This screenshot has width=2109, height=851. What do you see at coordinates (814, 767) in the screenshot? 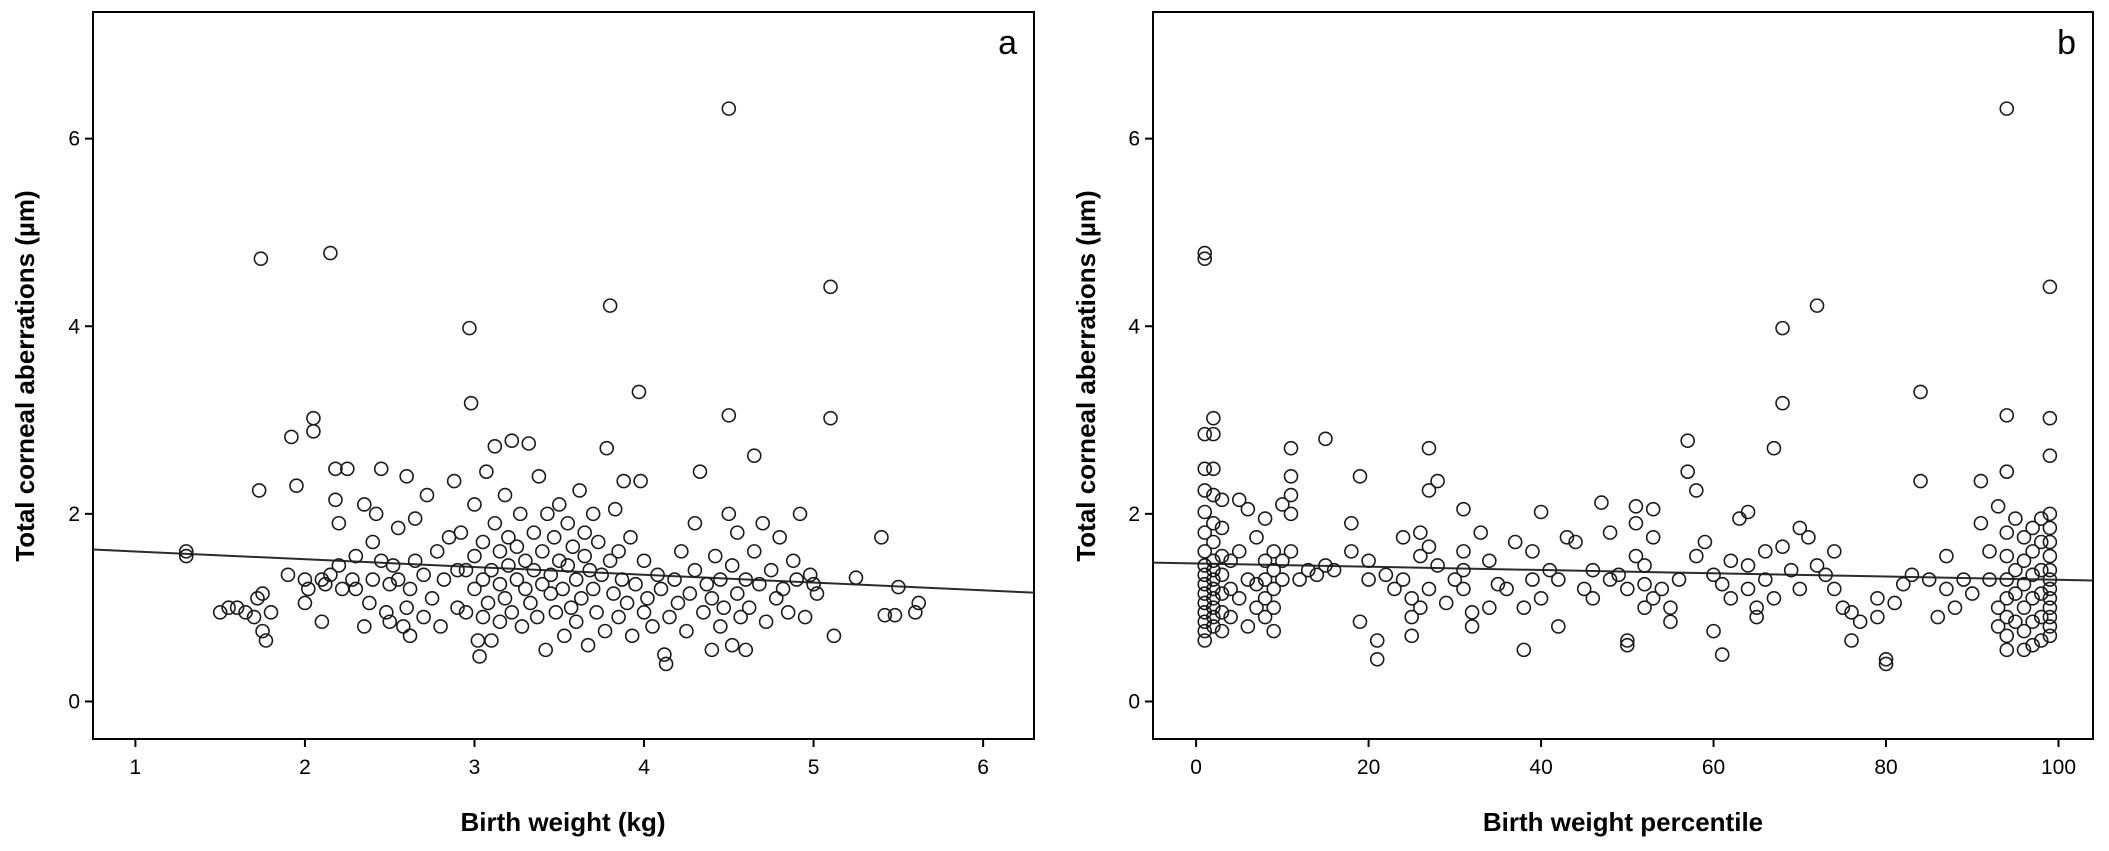
I see `x-tick-label: 5` at bounding box center [814, 767].